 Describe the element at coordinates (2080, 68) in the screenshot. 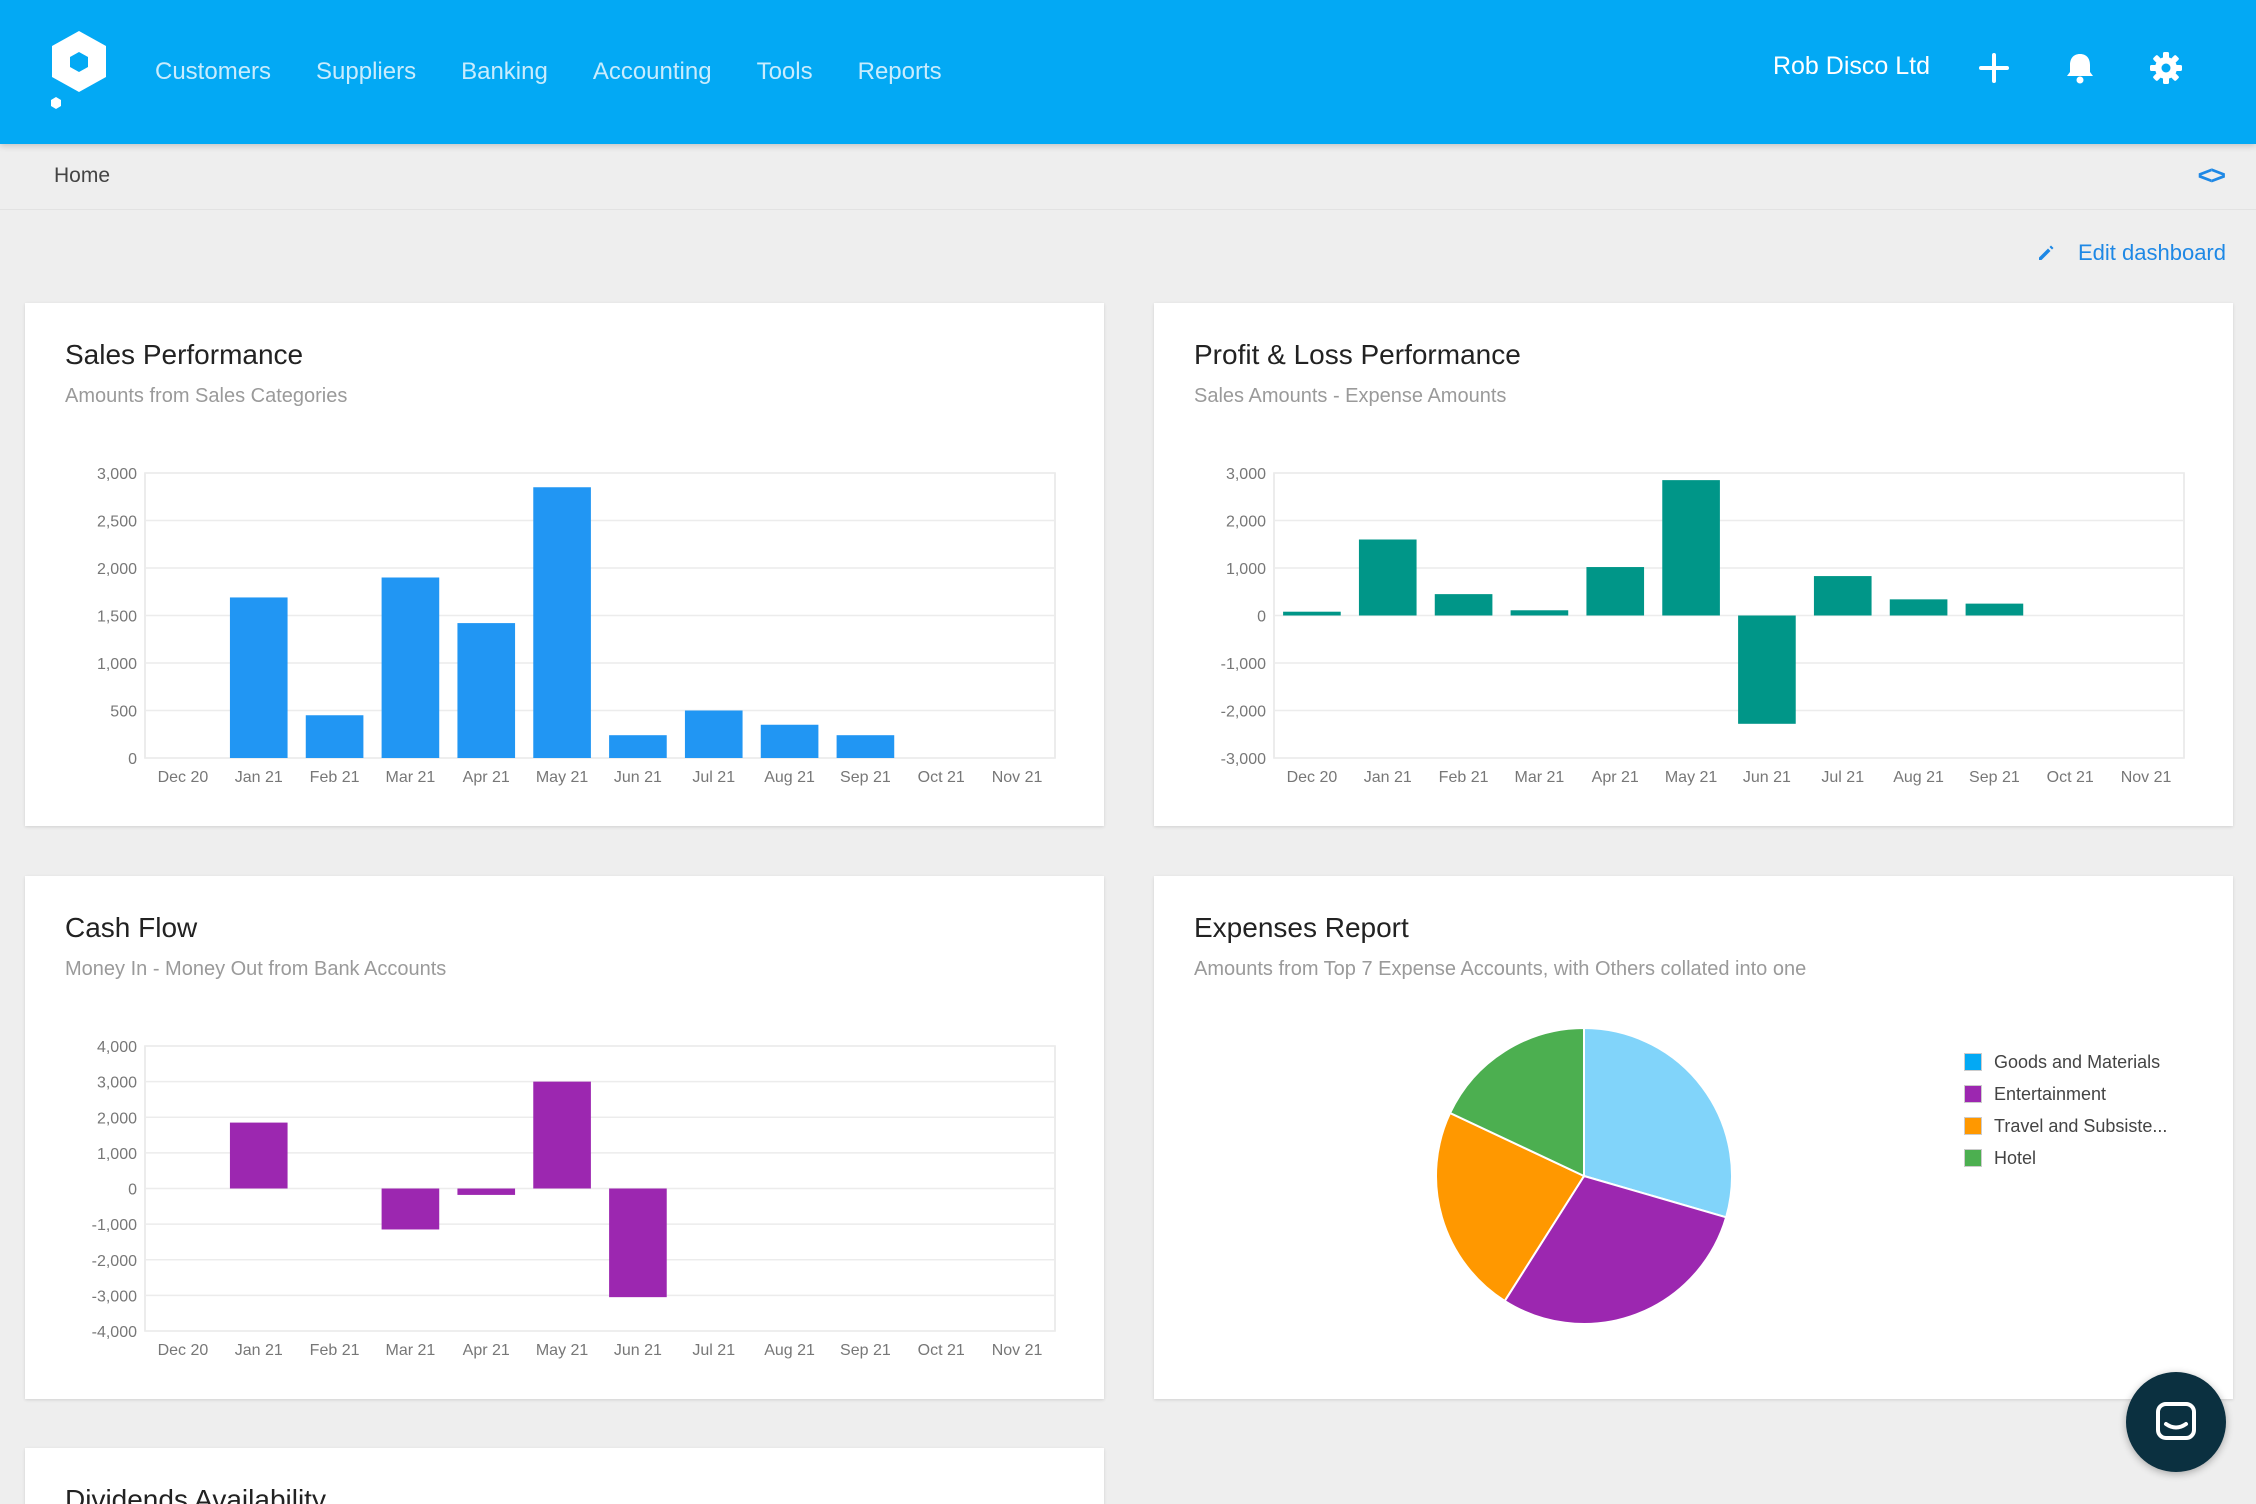

I see `bell-icon` at that location.